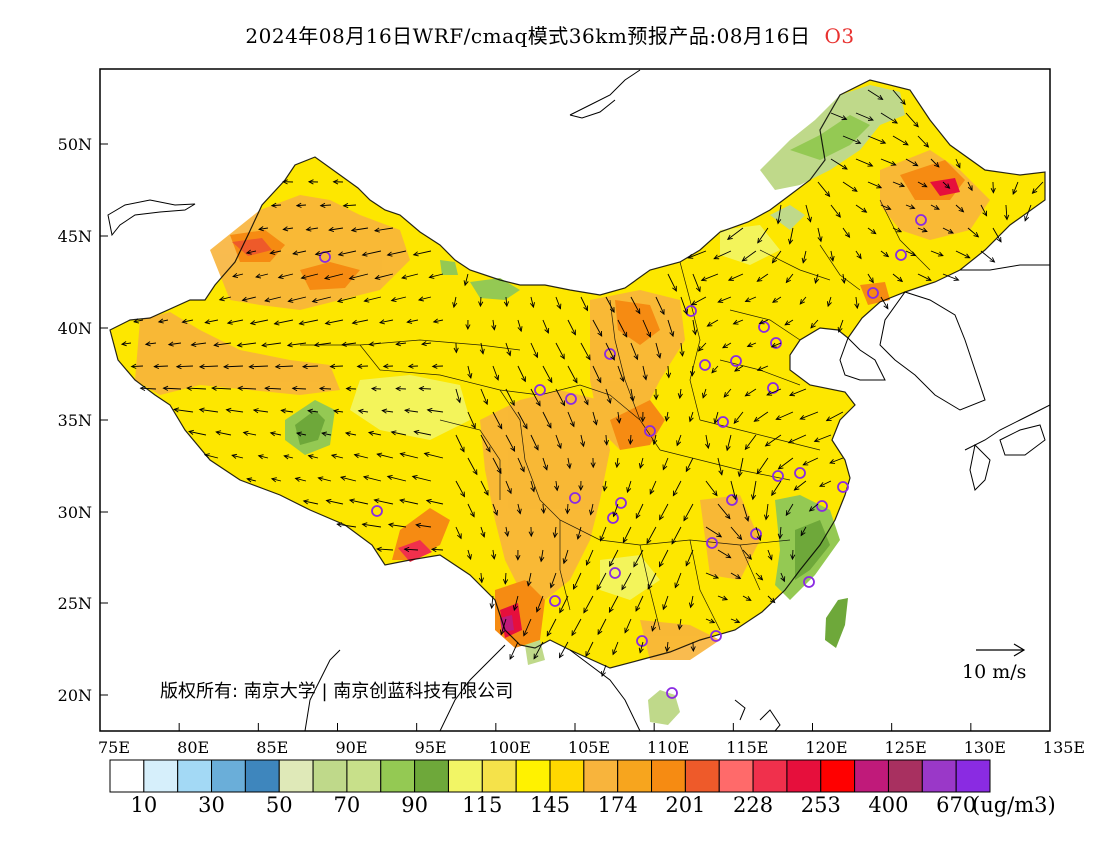  What do you see at coordinates (956, 805) in the screenshot?
I see `colorbar-label: 670` at bounding box center [956, 805].